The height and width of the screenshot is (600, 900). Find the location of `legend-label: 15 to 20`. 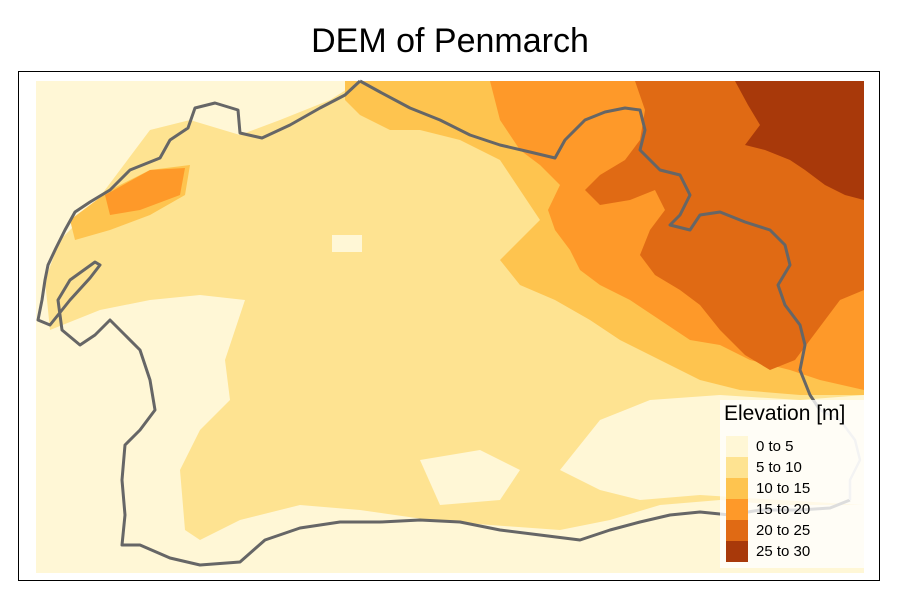

legend-label: 15 to 20 is located at coordinates (783, 509).